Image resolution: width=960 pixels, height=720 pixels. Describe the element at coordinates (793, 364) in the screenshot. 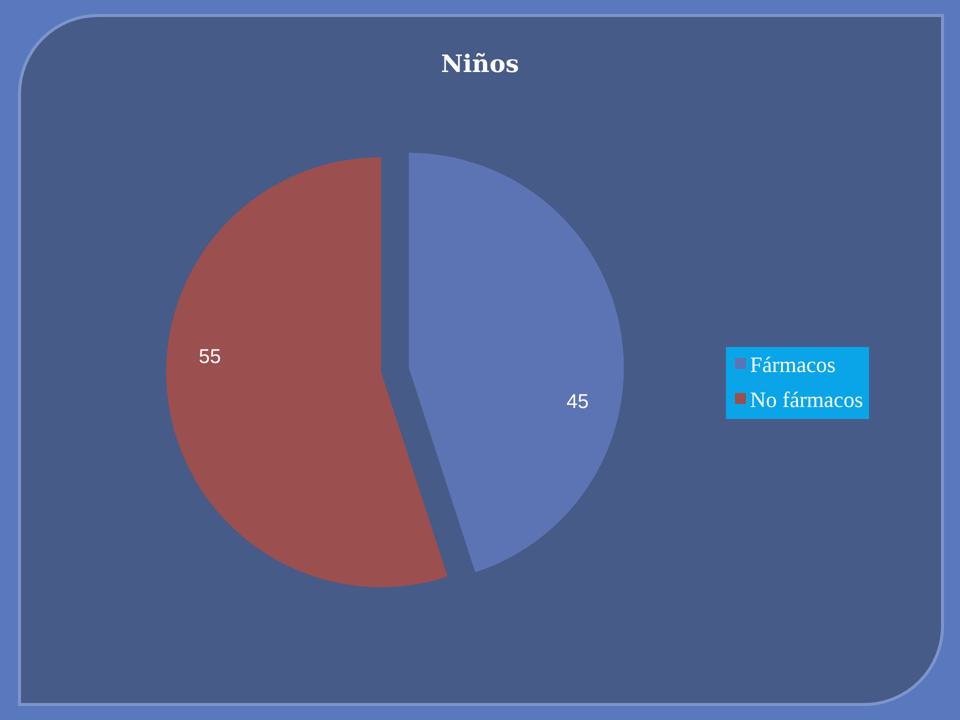

I see `legend-label: Fármacos` at that location.